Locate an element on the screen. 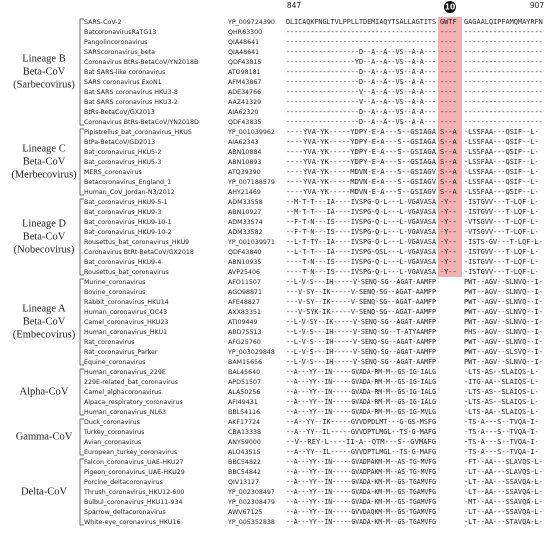 The width and height of the screenshot is (550, 536). motif-number: 10 is located at coordinates (450, 7).